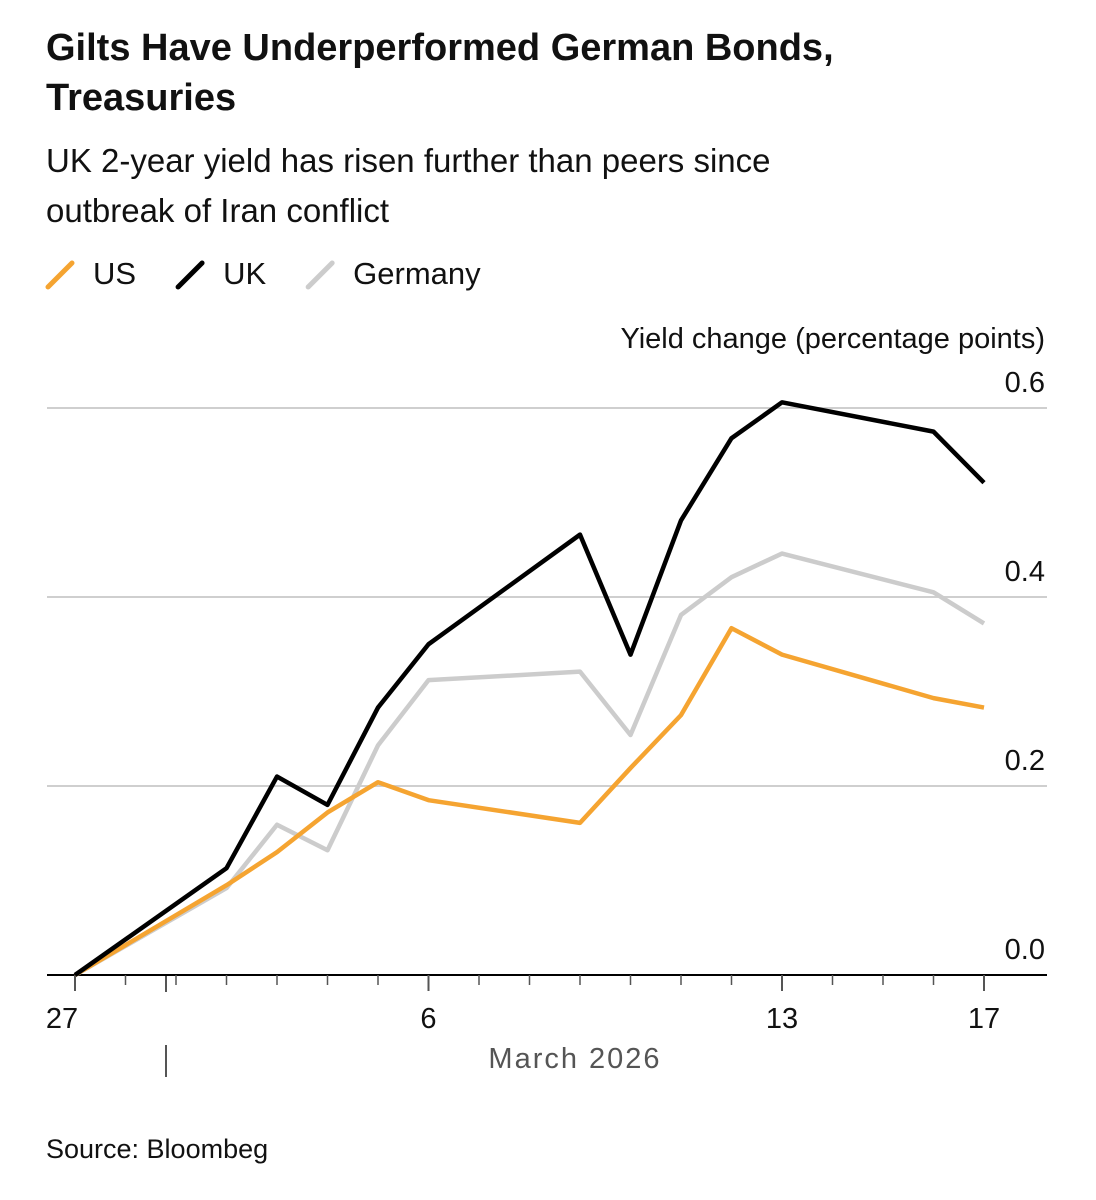 This screenshot has height=1200, width=1096. I want to click on chart-title: Treasuries, so click(141, 98).